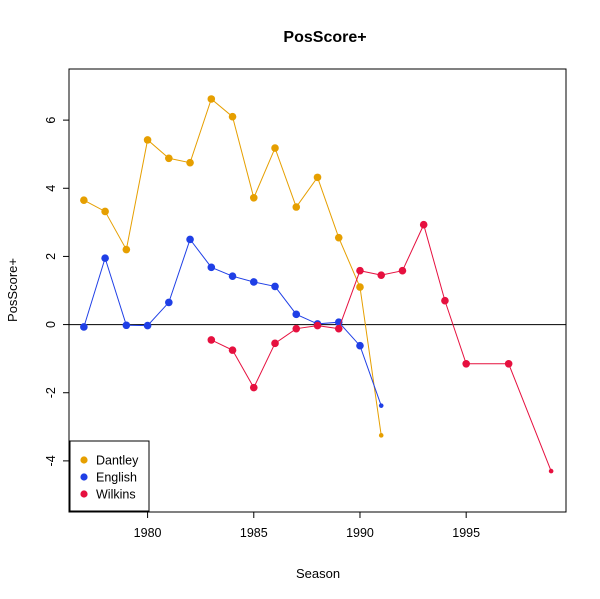 The height and width of the screenshot is (599, 600). I want to click on x-axis-label: Season, so click(318, 573).